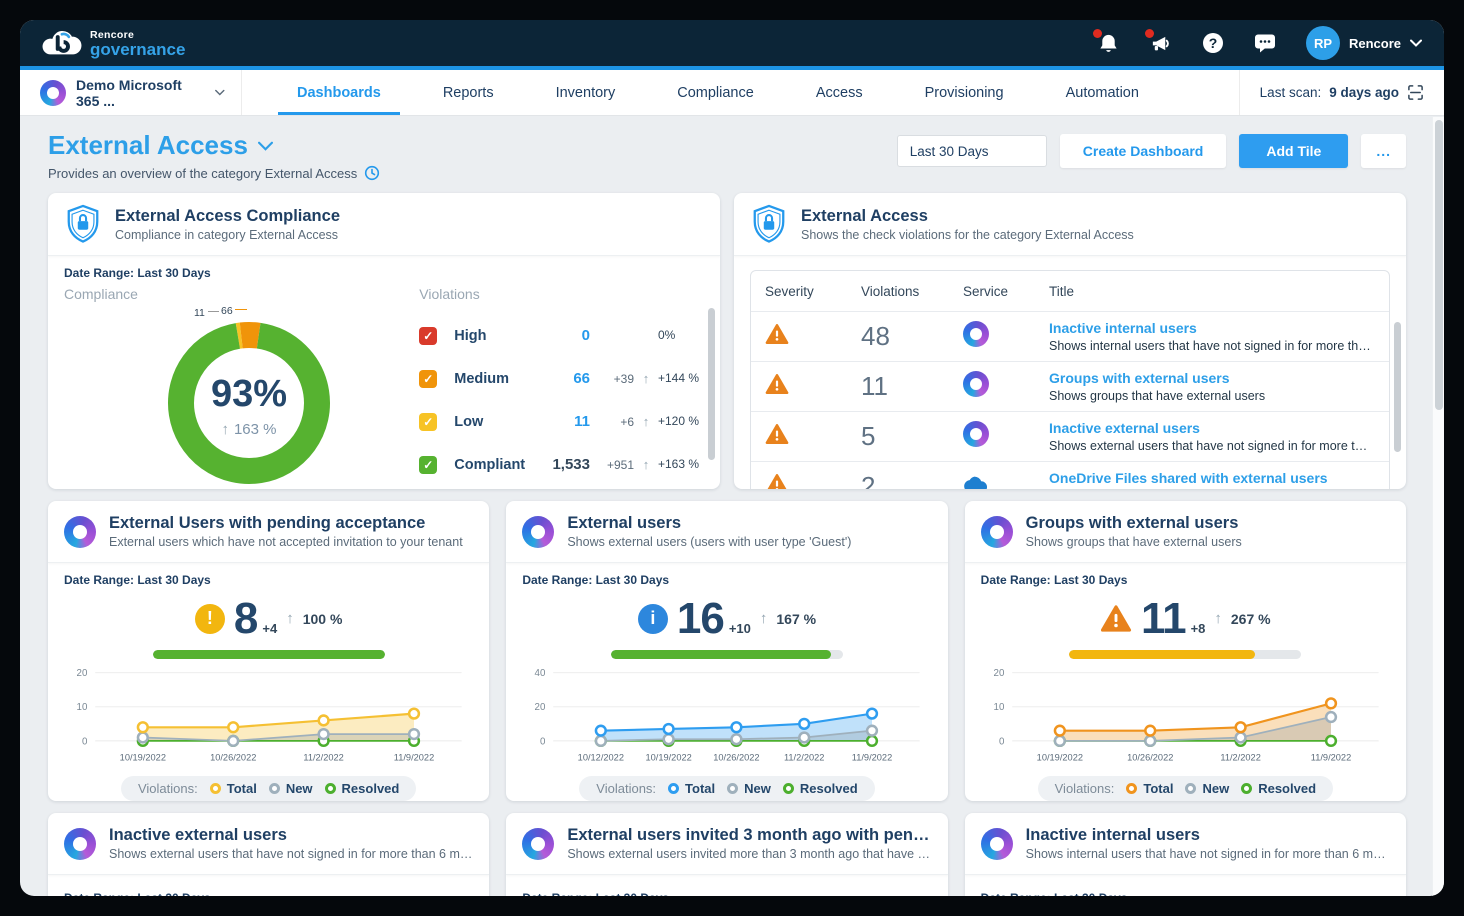 This screenshot has width=1464, height=916. What do you see at coordinates (112, 34) in the screenshot?
I see `logo-text-rencore: Rencore` at bounding box center [112, 34].